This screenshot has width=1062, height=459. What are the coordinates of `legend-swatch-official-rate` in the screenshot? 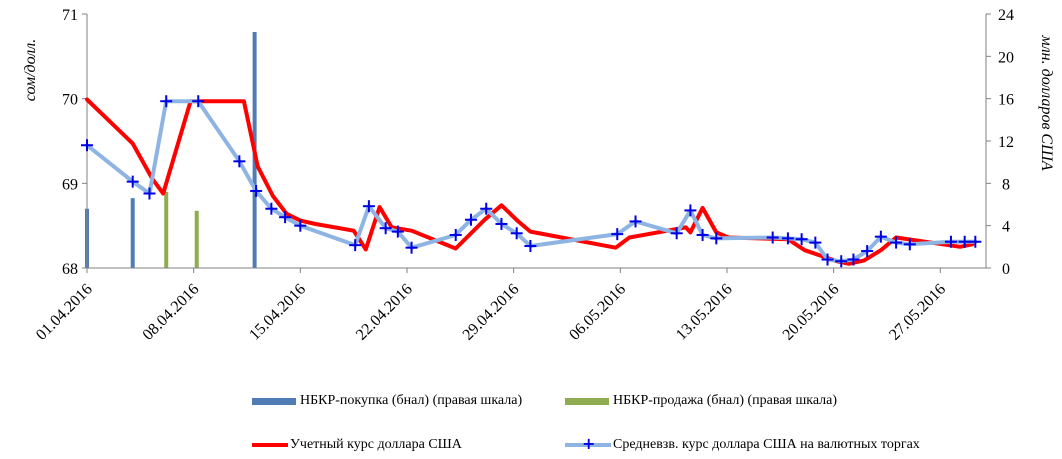 It's located at (270, 445).